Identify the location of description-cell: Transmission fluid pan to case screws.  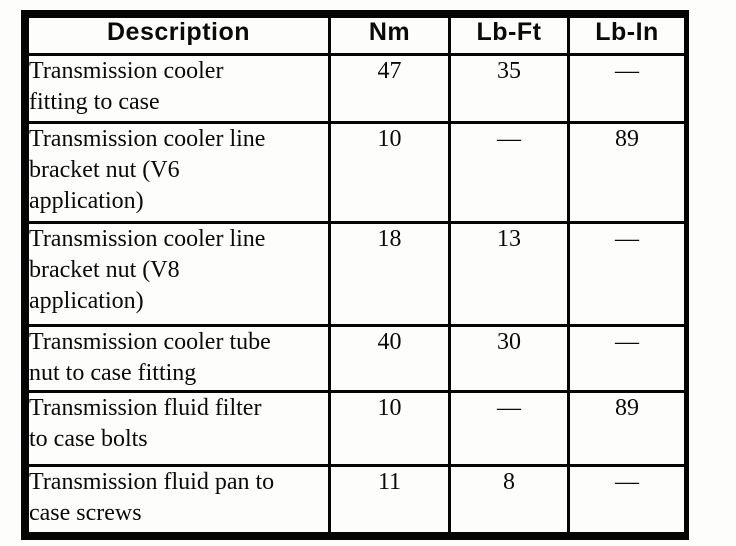
(178, 499).